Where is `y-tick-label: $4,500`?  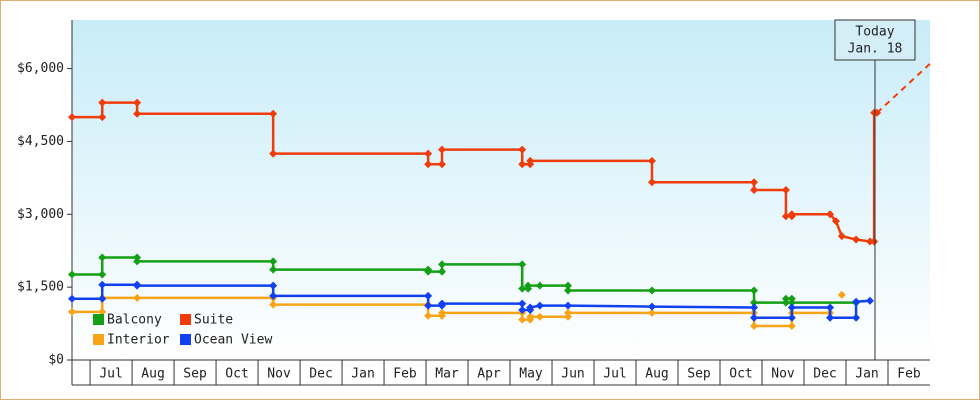
y-tick-label: $4,500 is located at coordinates (40, 141).